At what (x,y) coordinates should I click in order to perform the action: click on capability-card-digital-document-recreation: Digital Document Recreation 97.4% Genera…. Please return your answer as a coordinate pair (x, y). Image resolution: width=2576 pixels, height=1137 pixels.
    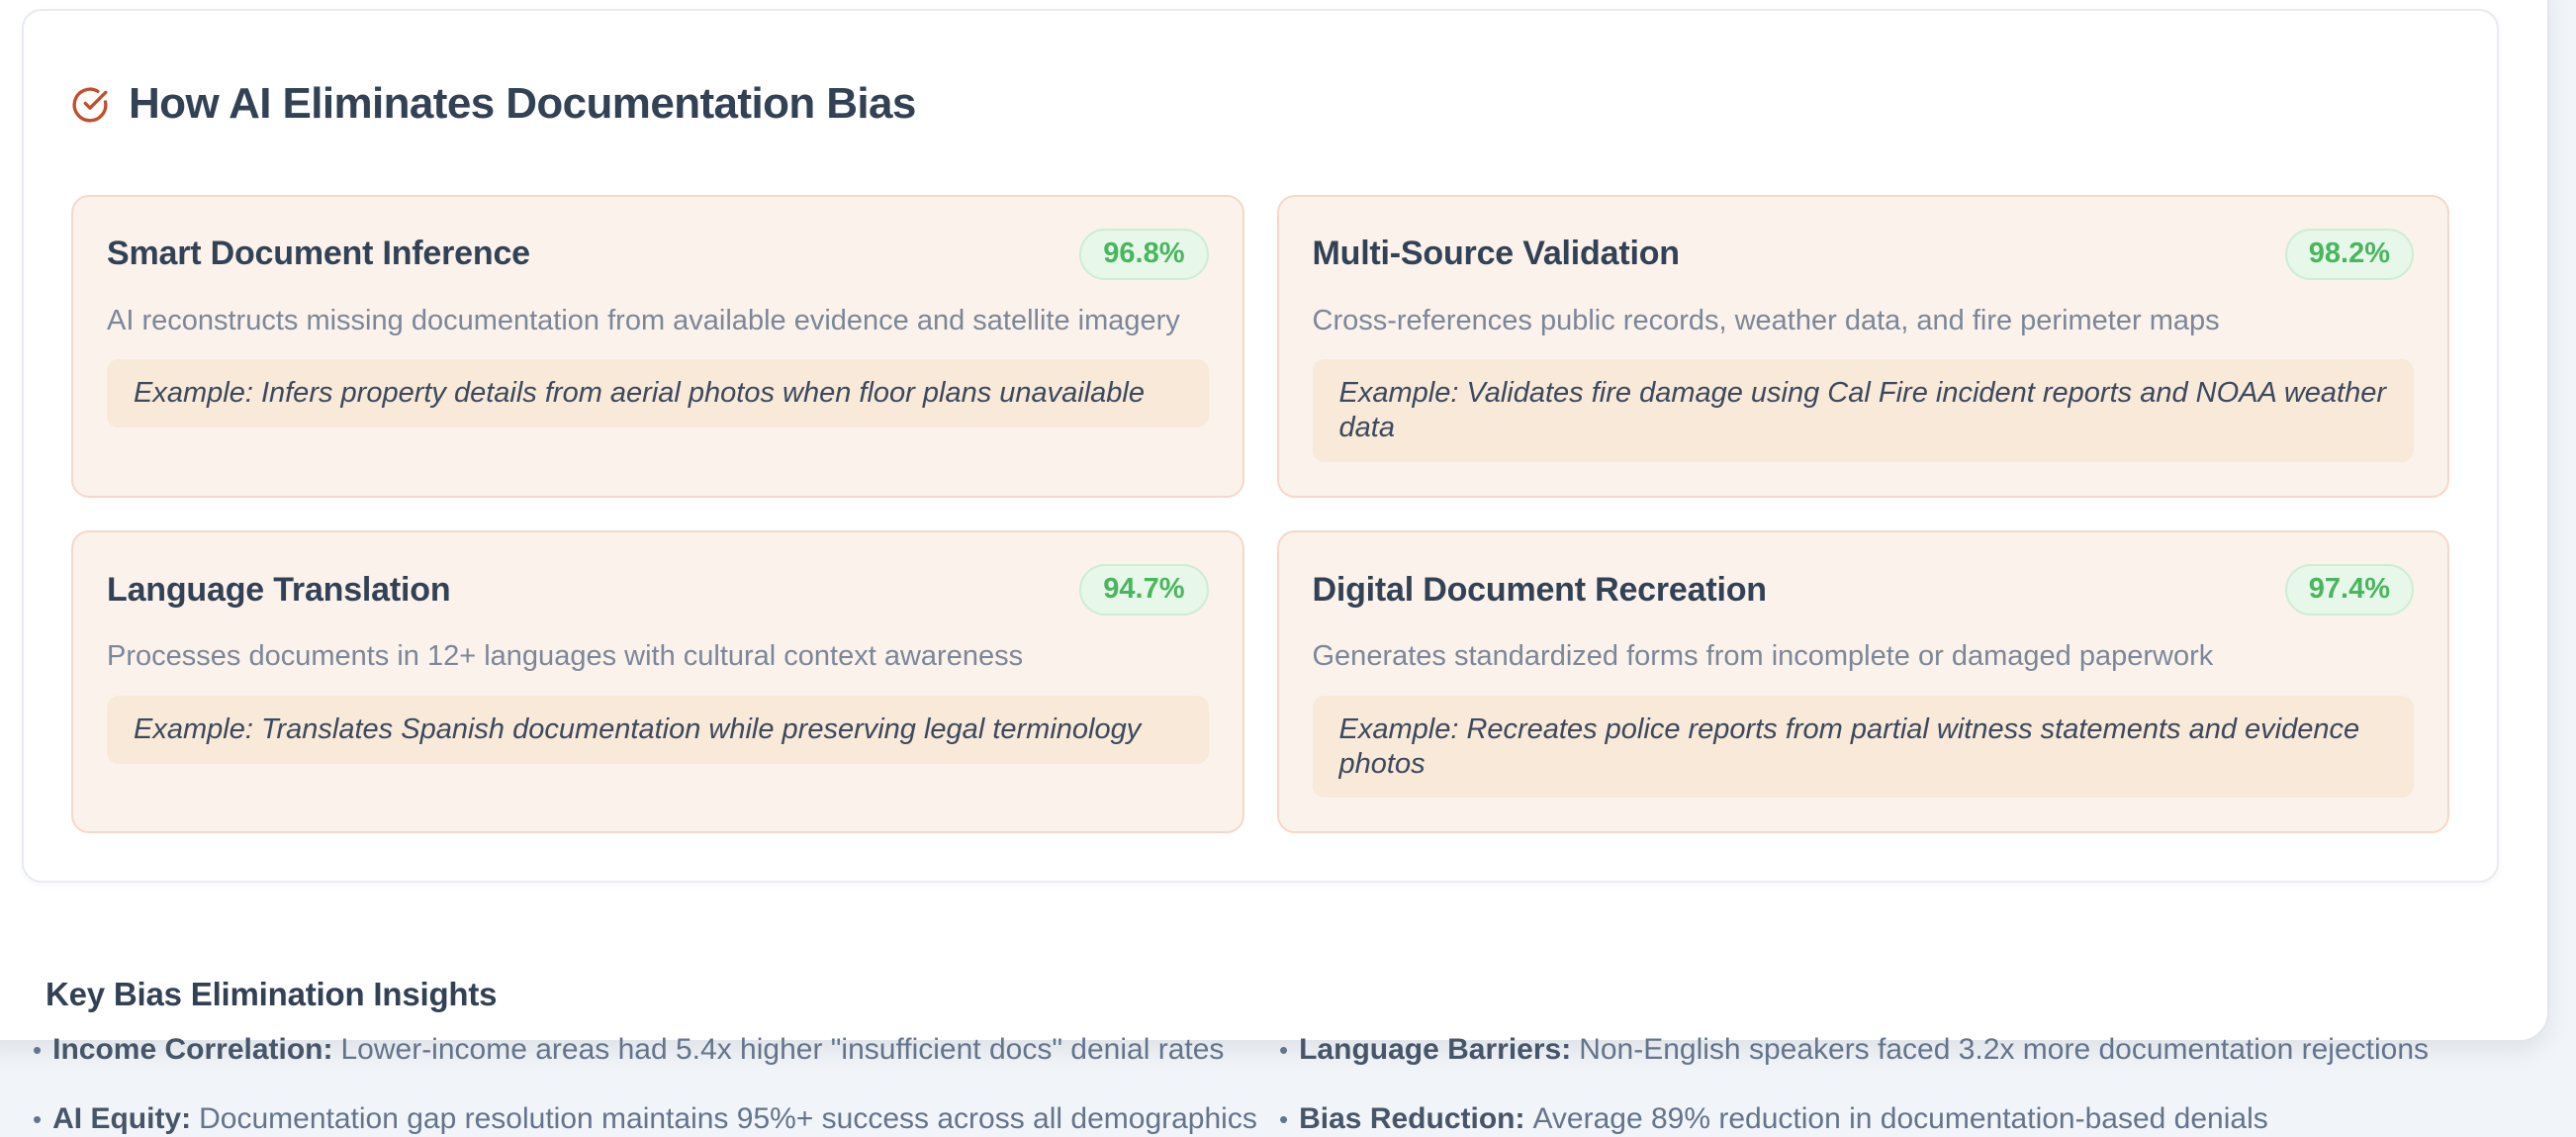
    Looking at the image, I should click on (1863, 681).